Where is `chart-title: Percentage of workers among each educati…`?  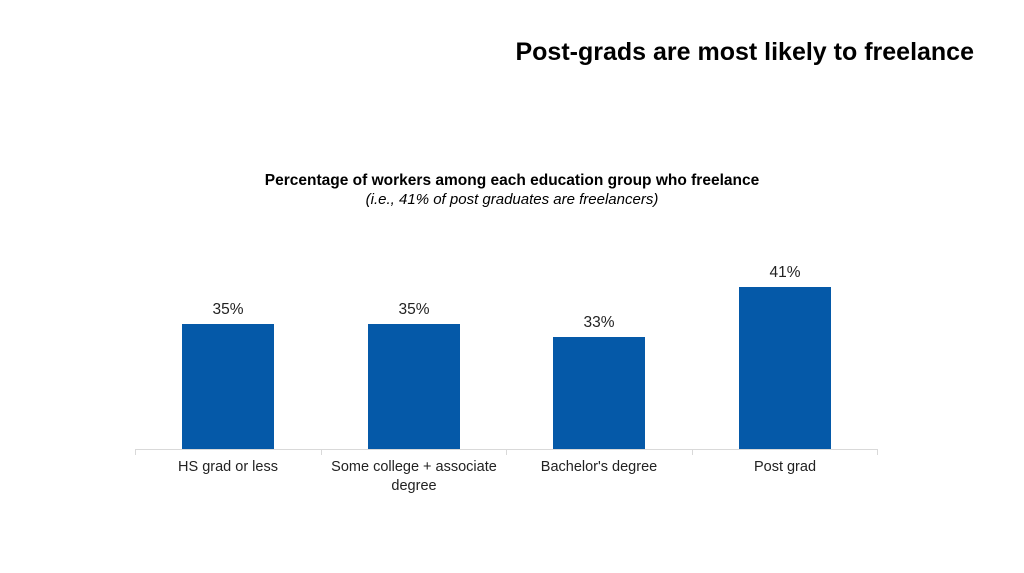
chart-title: Percentage of workers among each educati… is located at coordinates (512, 180).